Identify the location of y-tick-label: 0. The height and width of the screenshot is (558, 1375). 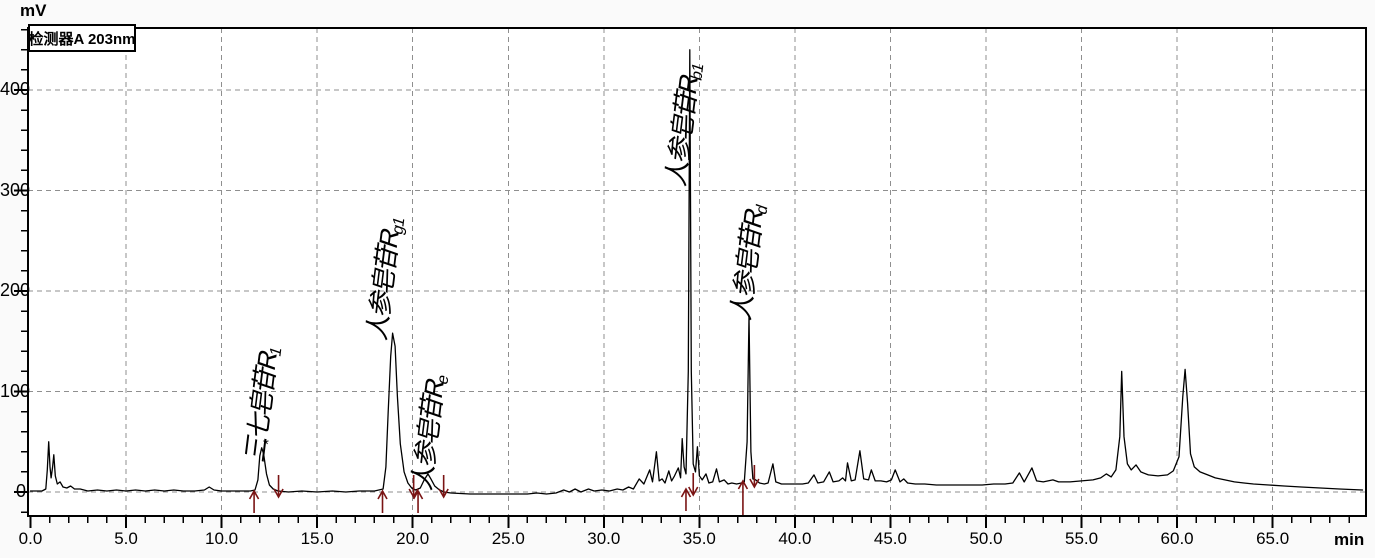
(20, 491).